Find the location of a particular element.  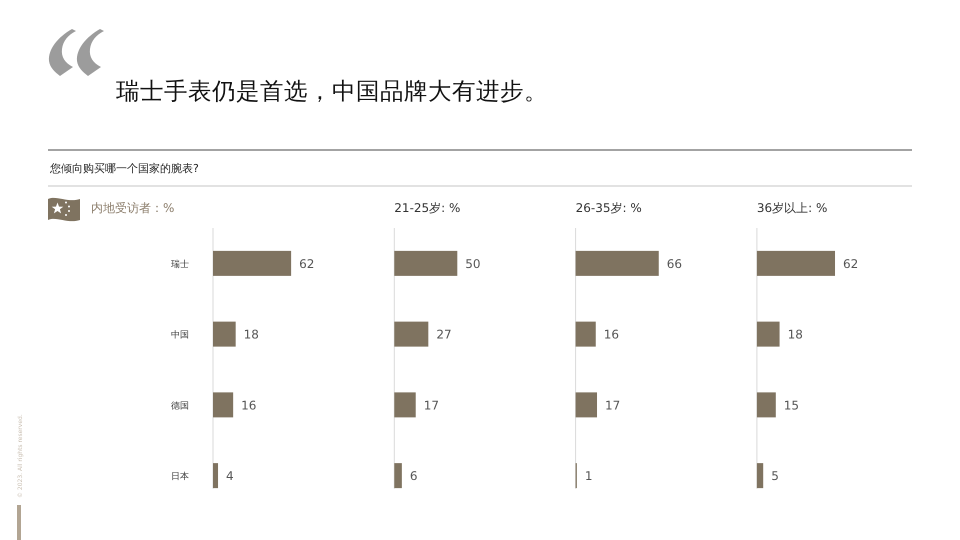

data-label: 4 is located at coordinates (230, 476).